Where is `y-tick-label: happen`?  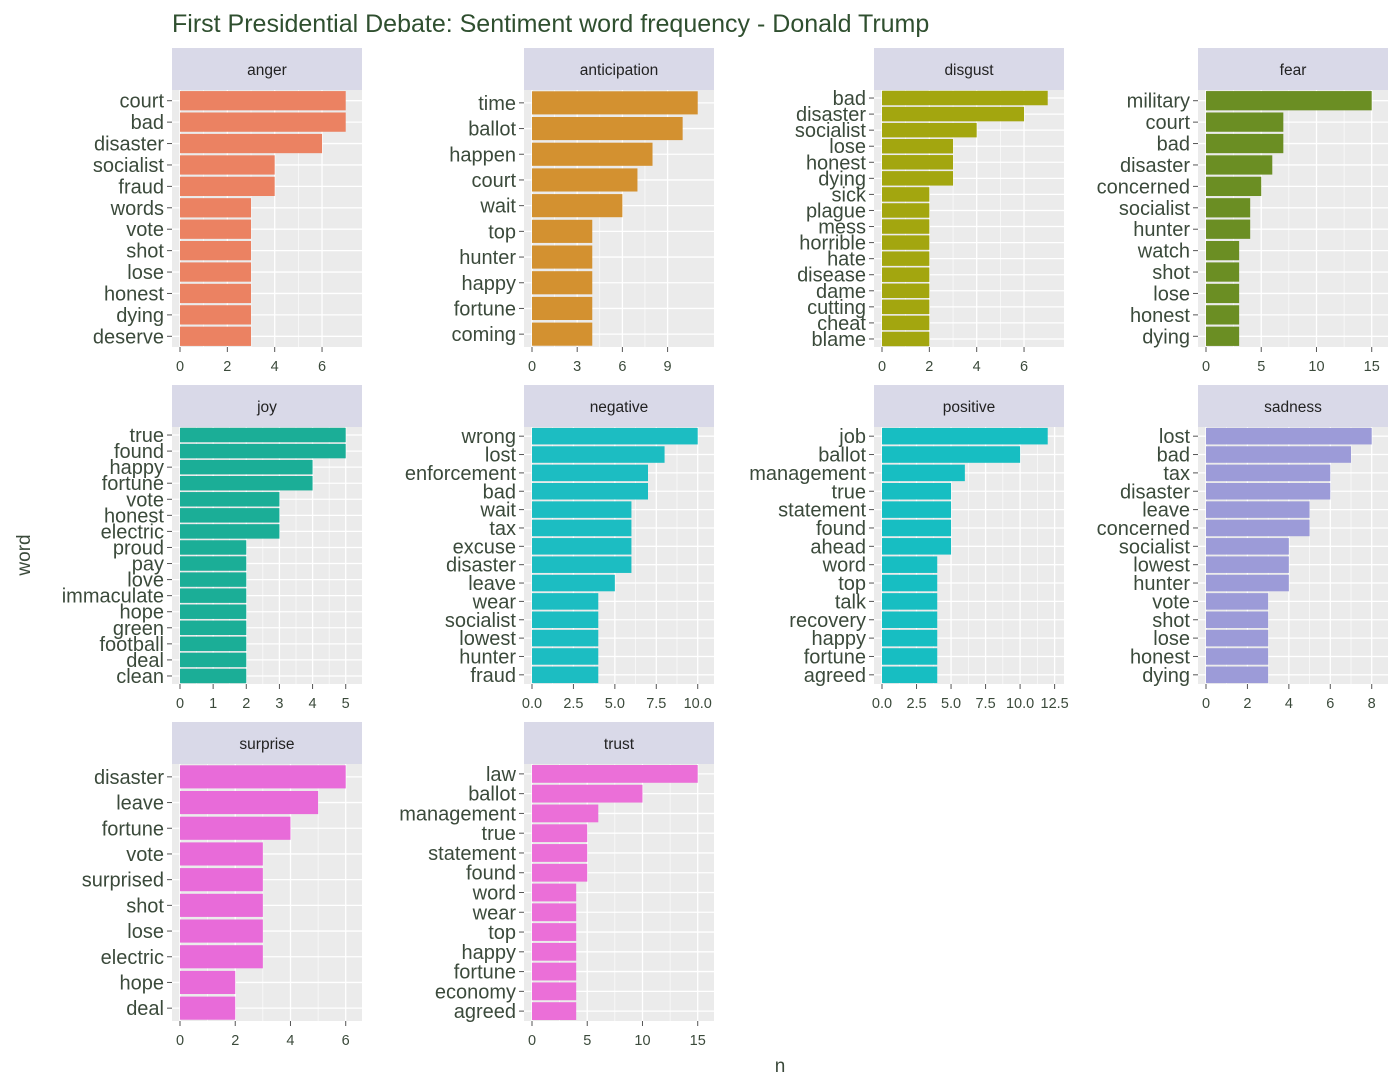 y-tick-label: happen is located at coordinates (482, 155).